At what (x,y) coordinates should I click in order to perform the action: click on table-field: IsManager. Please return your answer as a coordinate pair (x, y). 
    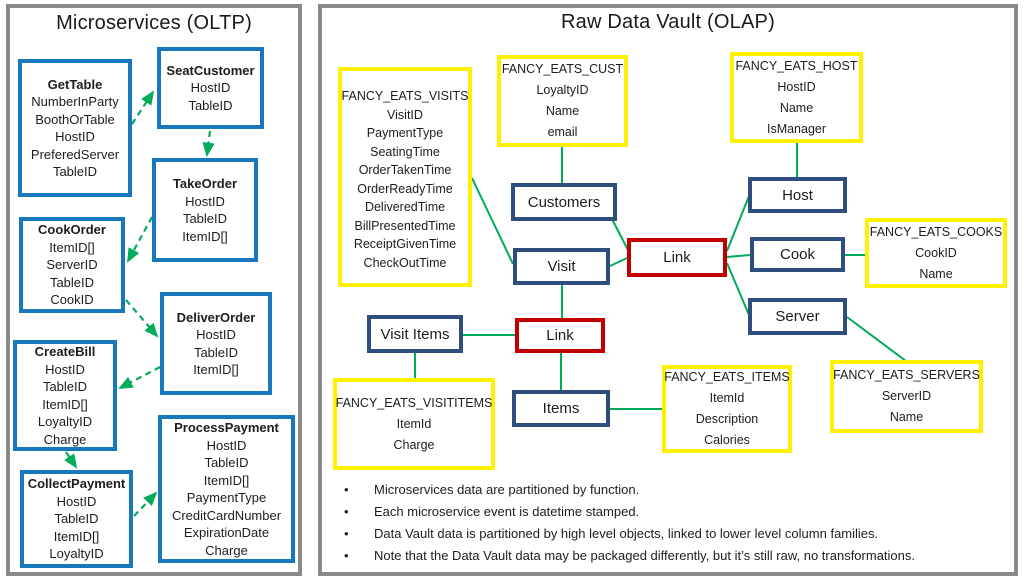
    Looking at the image, I should click on (796, 128).